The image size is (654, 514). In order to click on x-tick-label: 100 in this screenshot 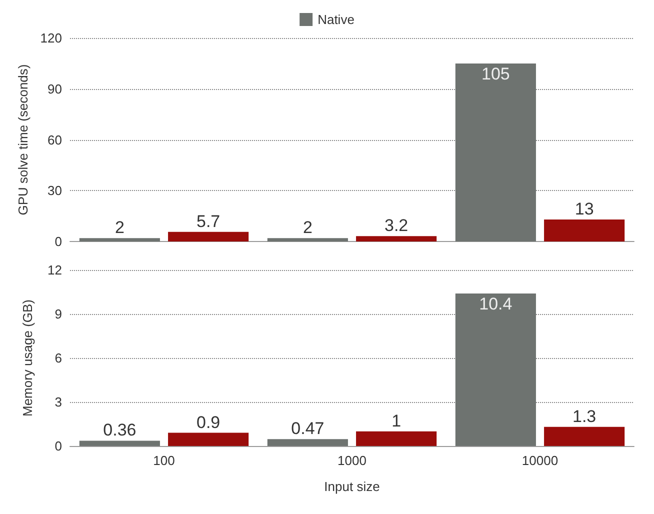, I will do `click(164, 460)`.